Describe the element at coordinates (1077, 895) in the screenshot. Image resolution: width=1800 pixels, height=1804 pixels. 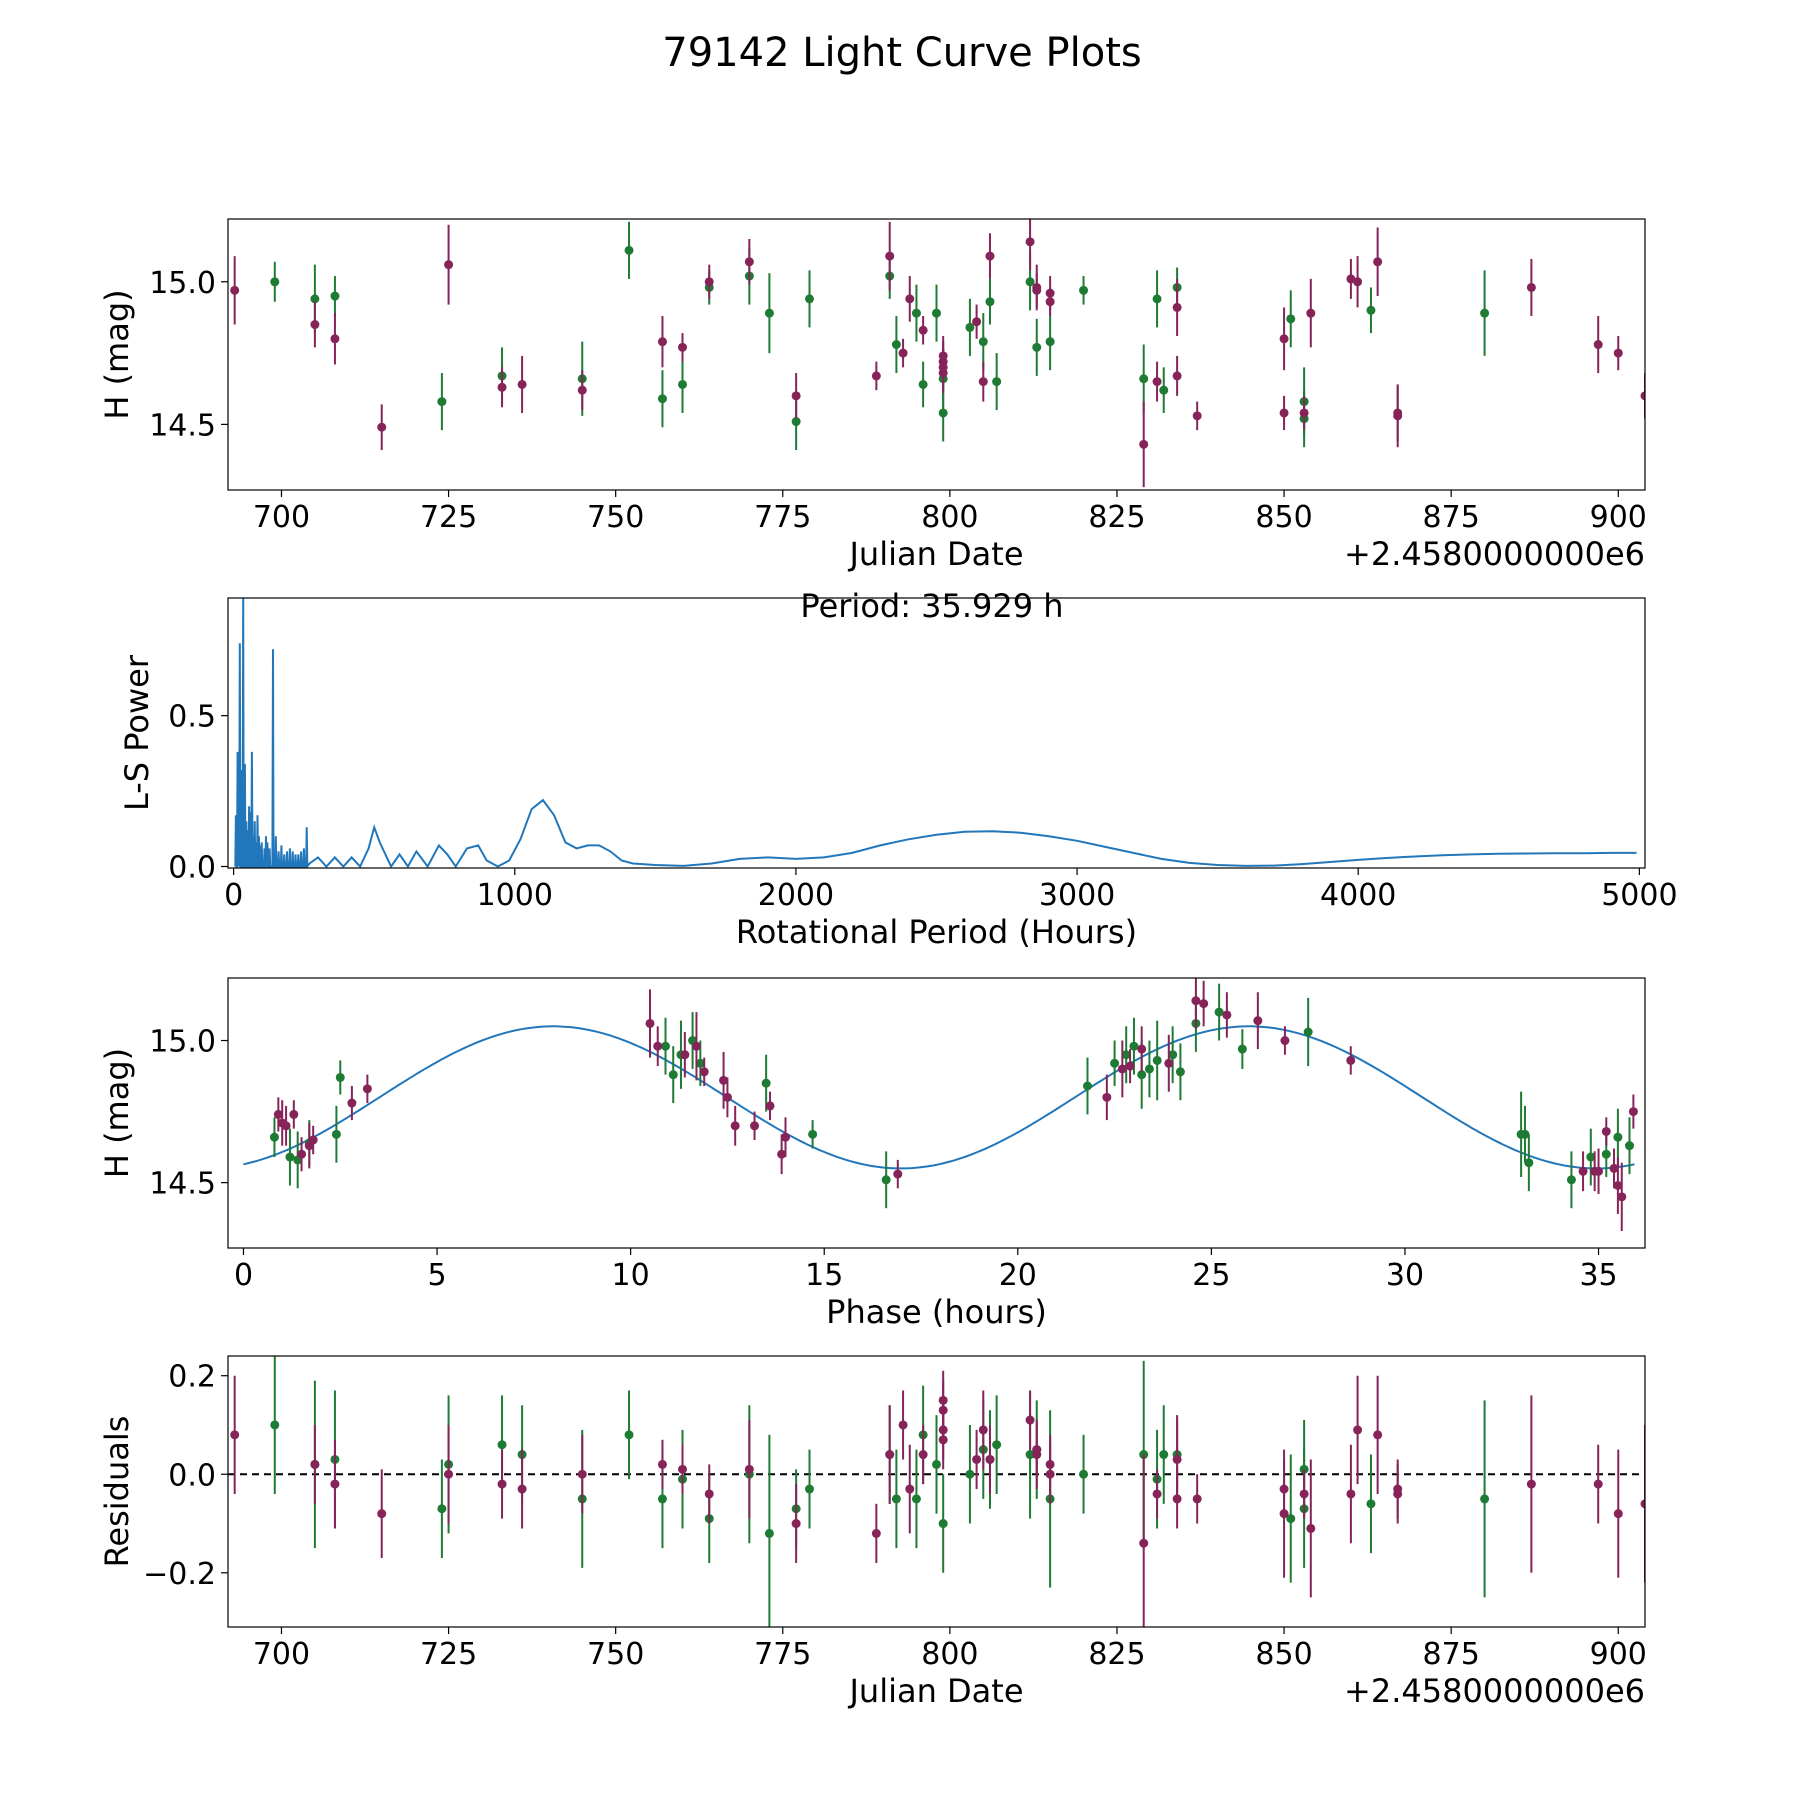
I see `x-tick-label: 3000` at that location.